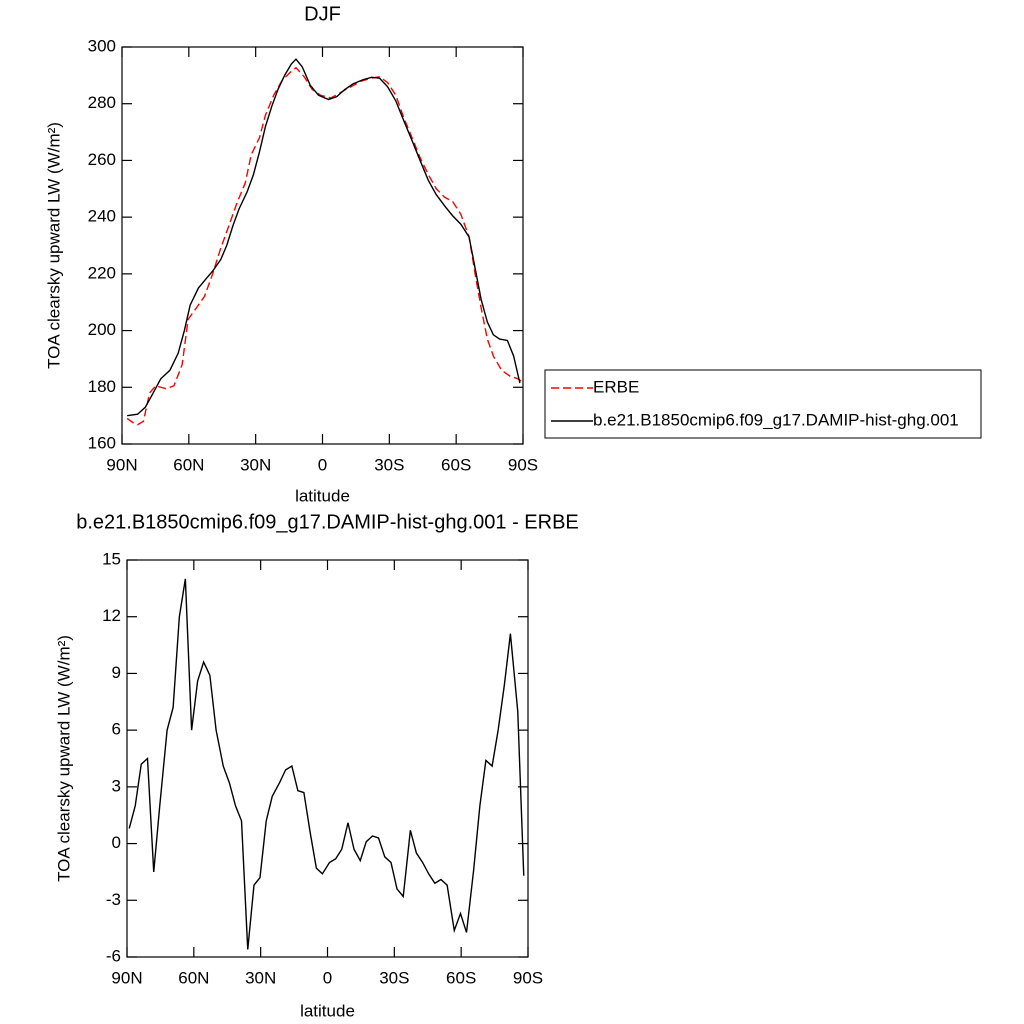  What do you see at coordinates (102, 45) in the screenshot?
I see `y-tick-label: 300` at bounding box center [102, 45].